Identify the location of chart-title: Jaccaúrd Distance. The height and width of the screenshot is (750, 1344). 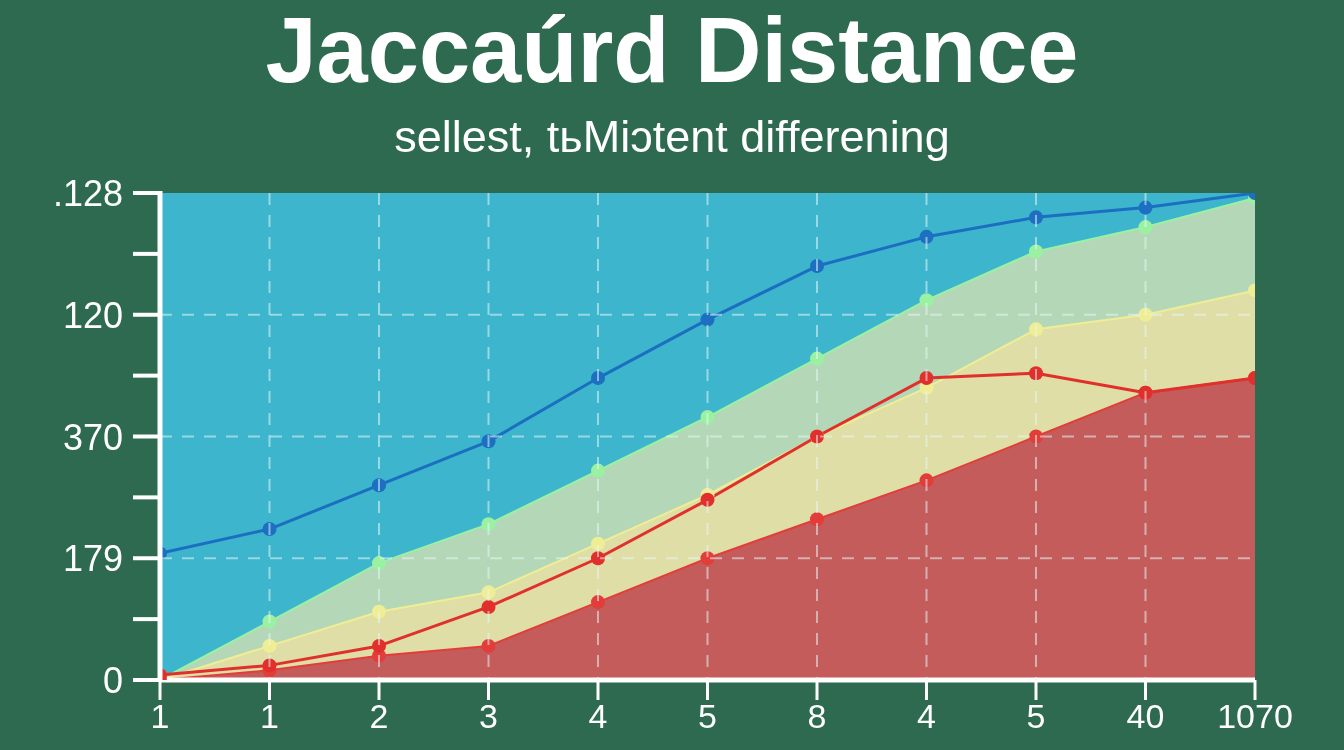
(672, 51).